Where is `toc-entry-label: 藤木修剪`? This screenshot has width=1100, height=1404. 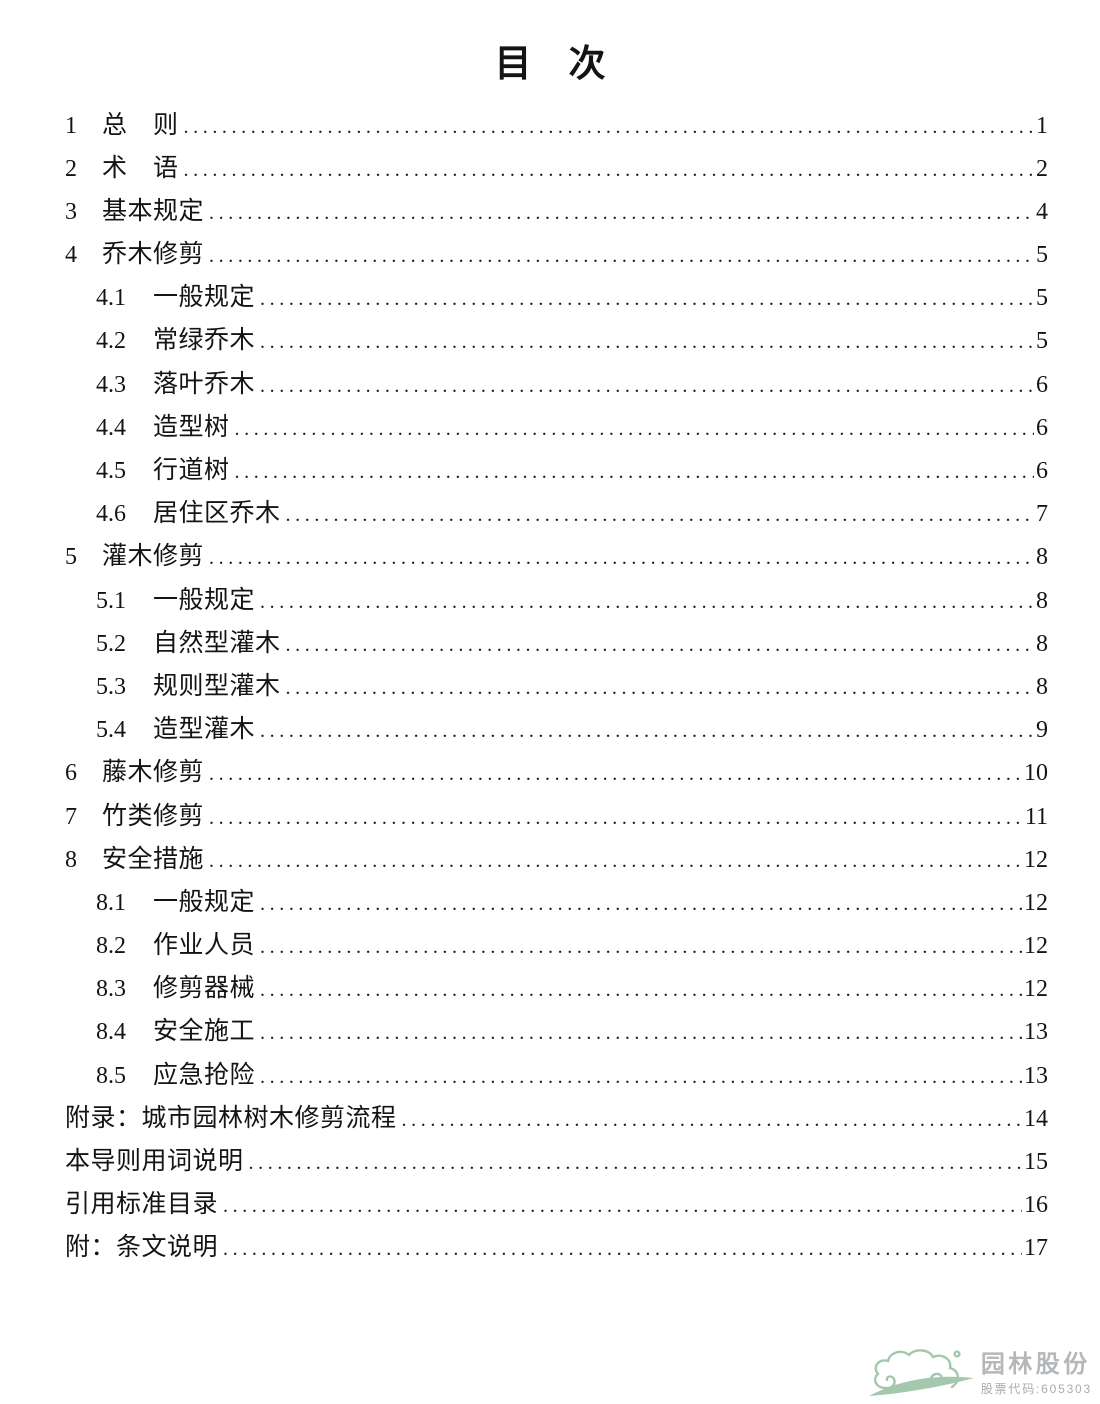 toc-entry-label: 藤木修剪 is located at coordinates (153, 773).